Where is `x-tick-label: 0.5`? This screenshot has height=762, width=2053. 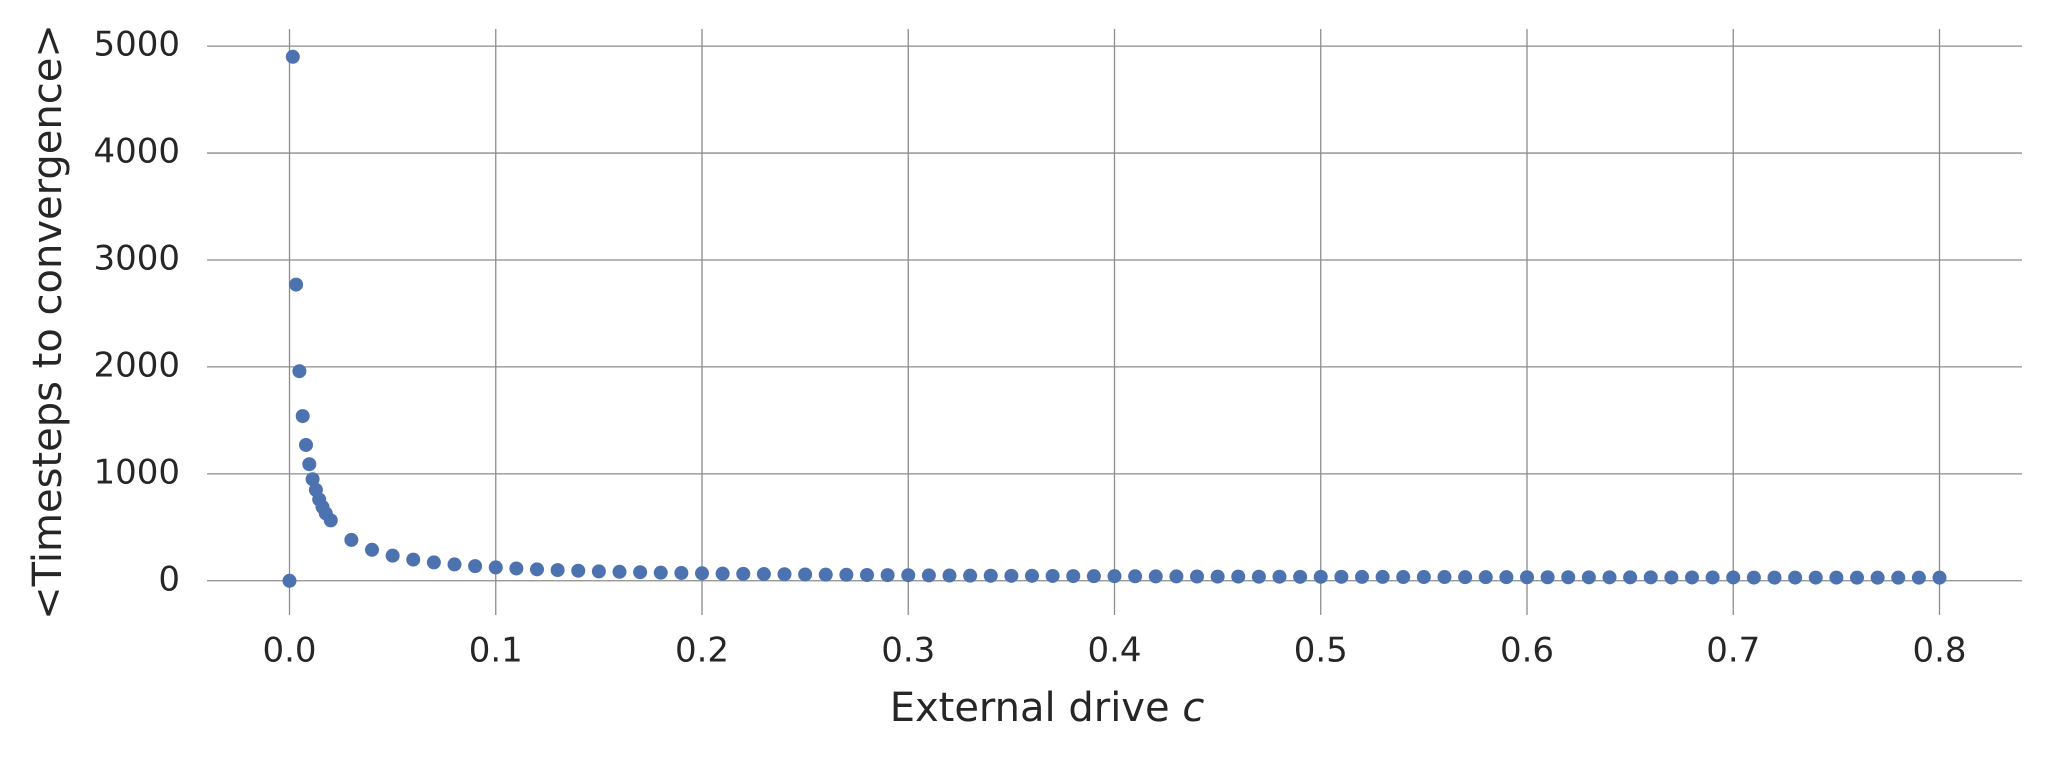
x-tick-label: 0.5 is located at coordinates (1321, 651).